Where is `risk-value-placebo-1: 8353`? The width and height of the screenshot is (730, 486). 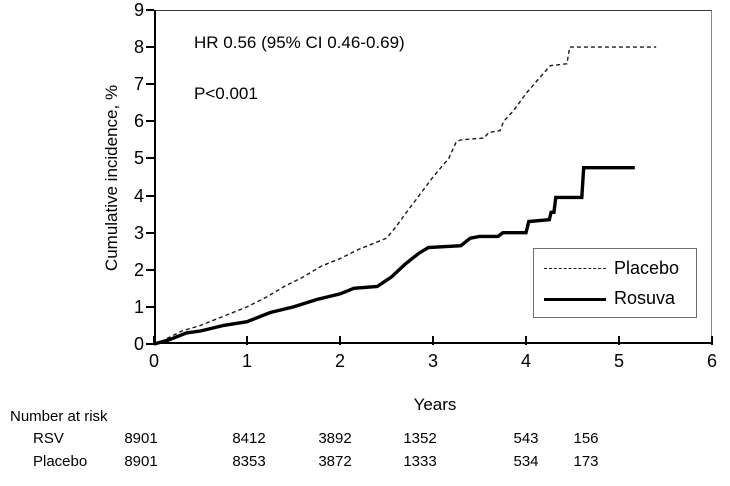
risk-value-placebo-1: 8353 is located at coordinates (249, 461).